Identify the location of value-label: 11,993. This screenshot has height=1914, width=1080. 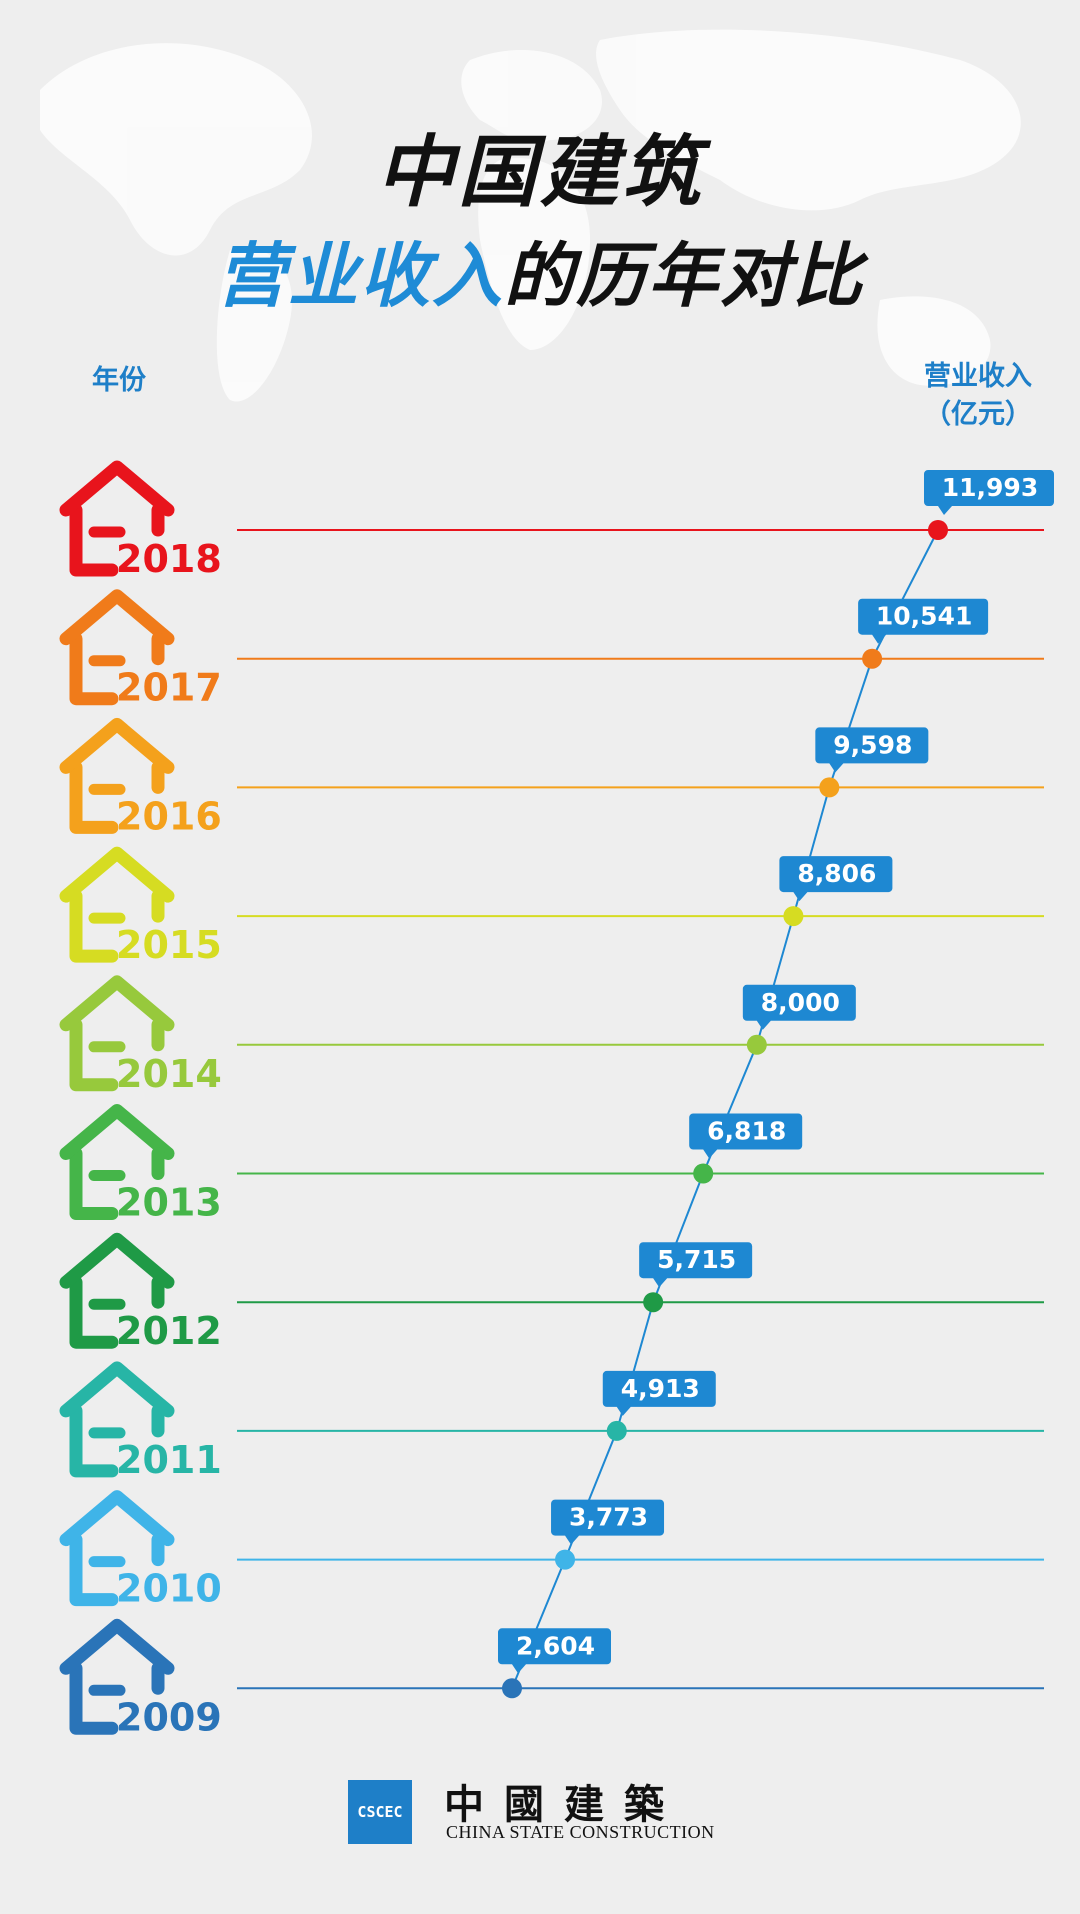
(990, 487).